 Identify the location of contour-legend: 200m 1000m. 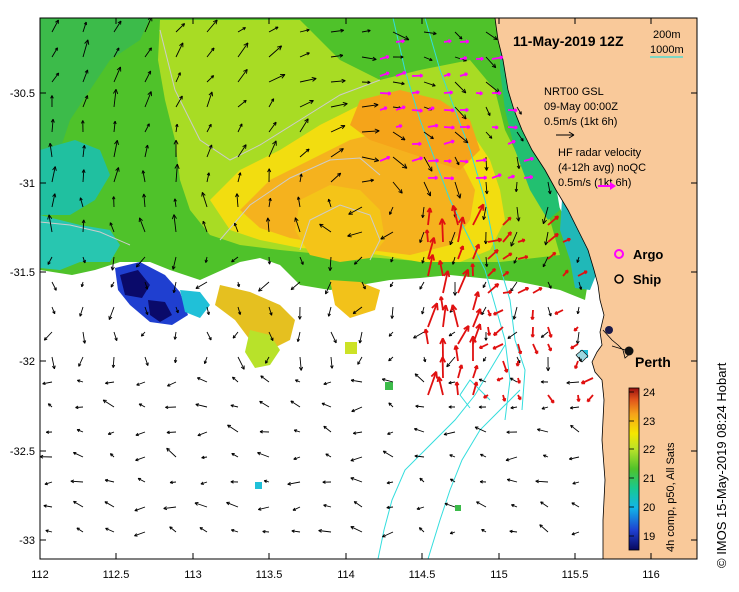
(667, 43).